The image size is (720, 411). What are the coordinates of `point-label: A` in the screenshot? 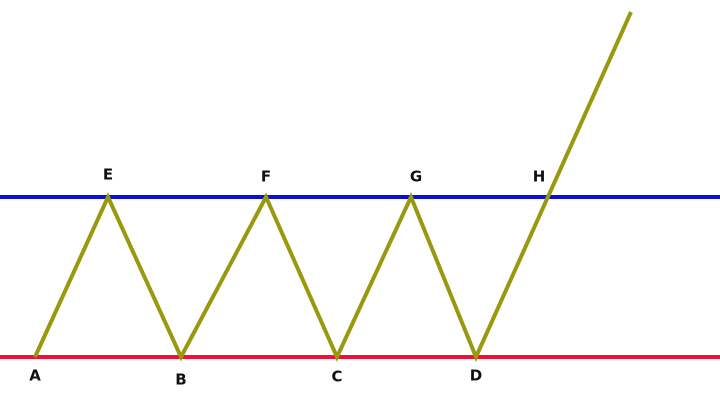 It's located at (35, 376).